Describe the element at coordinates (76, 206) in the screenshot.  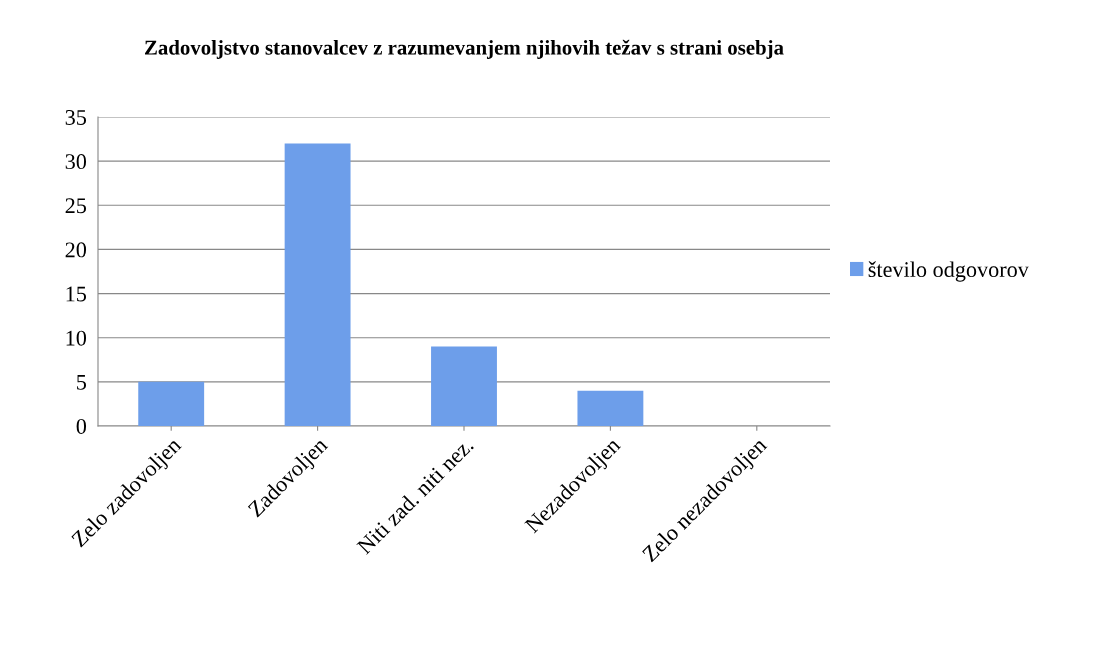
I see `y-tick-label: 25` at that location.